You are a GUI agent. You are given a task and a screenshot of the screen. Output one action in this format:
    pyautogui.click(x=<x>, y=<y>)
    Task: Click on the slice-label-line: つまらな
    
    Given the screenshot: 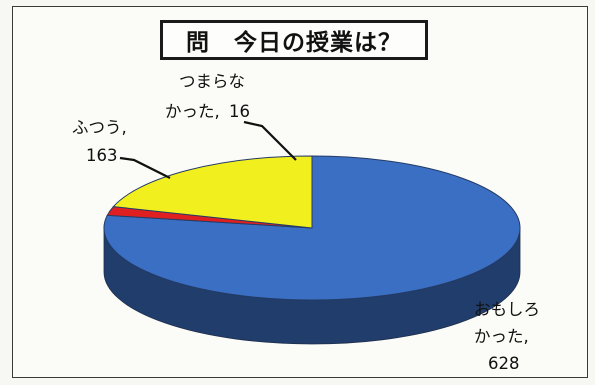 What is the action you would take?
    pyautogui.click(x=212, y=81)
    